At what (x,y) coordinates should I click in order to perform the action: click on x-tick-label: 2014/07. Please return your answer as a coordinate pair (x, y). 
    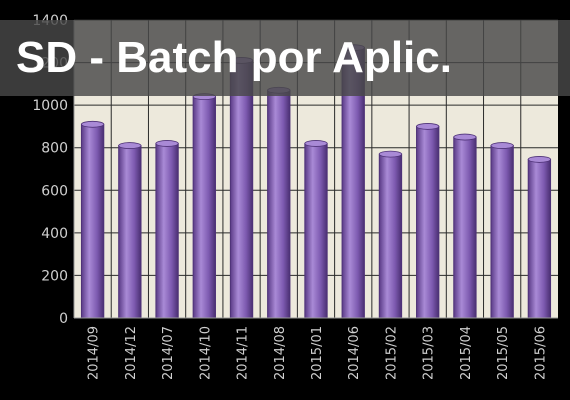
    Looking at the image, I should click on (168, 353).